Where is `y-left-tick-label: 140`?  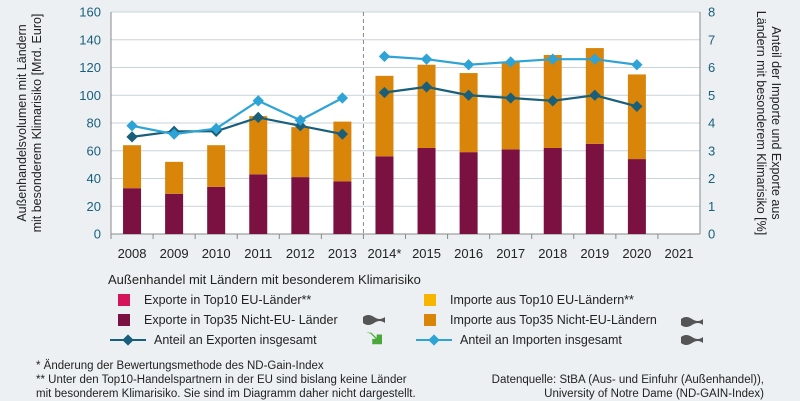 y-left-tick-label: 140 is located at coordinates (90, 39).